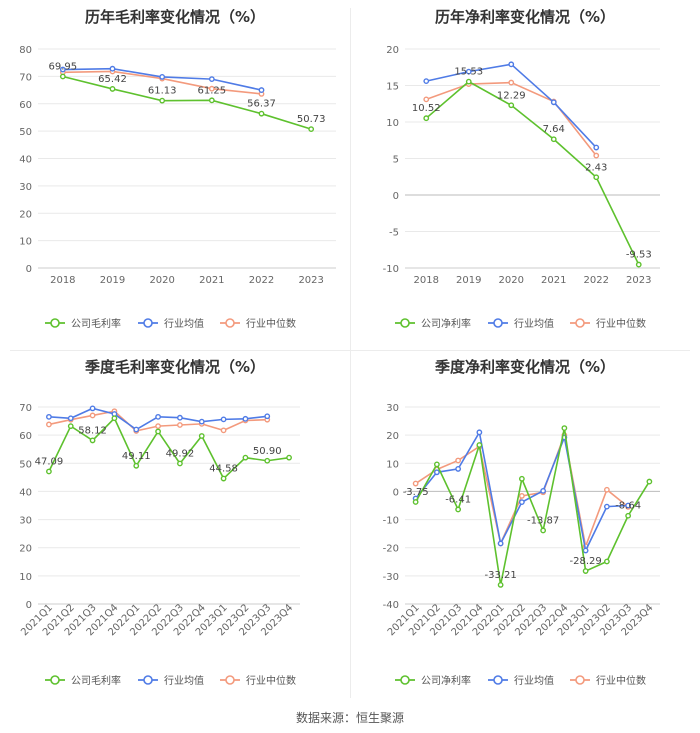 Image resolution: width=700 pixels, height=733 pixels. Describe the element at coordinates (639, 255) in the screenshot. I see `data-label: -9.53` at that location.